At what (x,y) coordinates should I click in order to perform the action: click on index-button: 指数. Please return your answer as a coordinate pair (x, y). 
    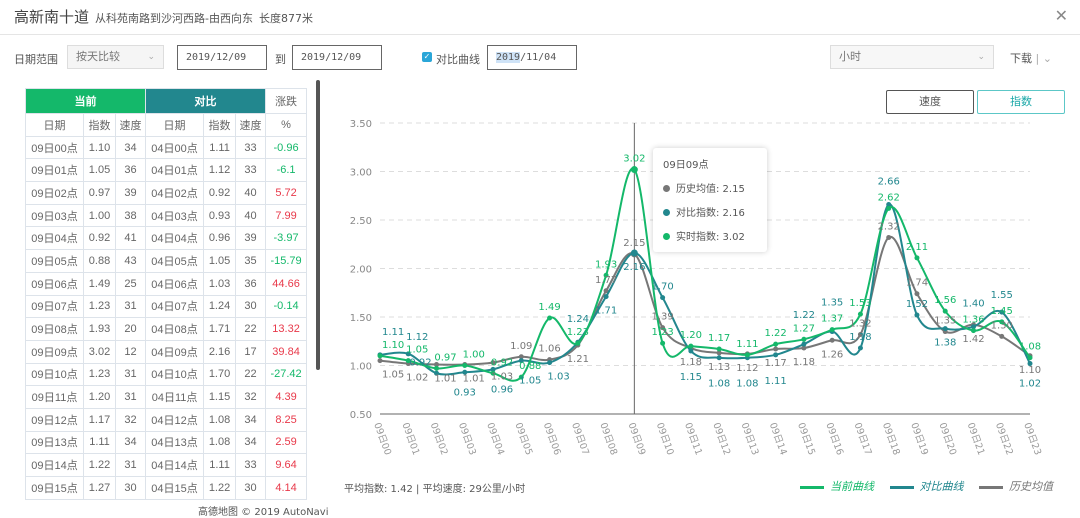
    Looking at the image, I should click on (1021, 102).